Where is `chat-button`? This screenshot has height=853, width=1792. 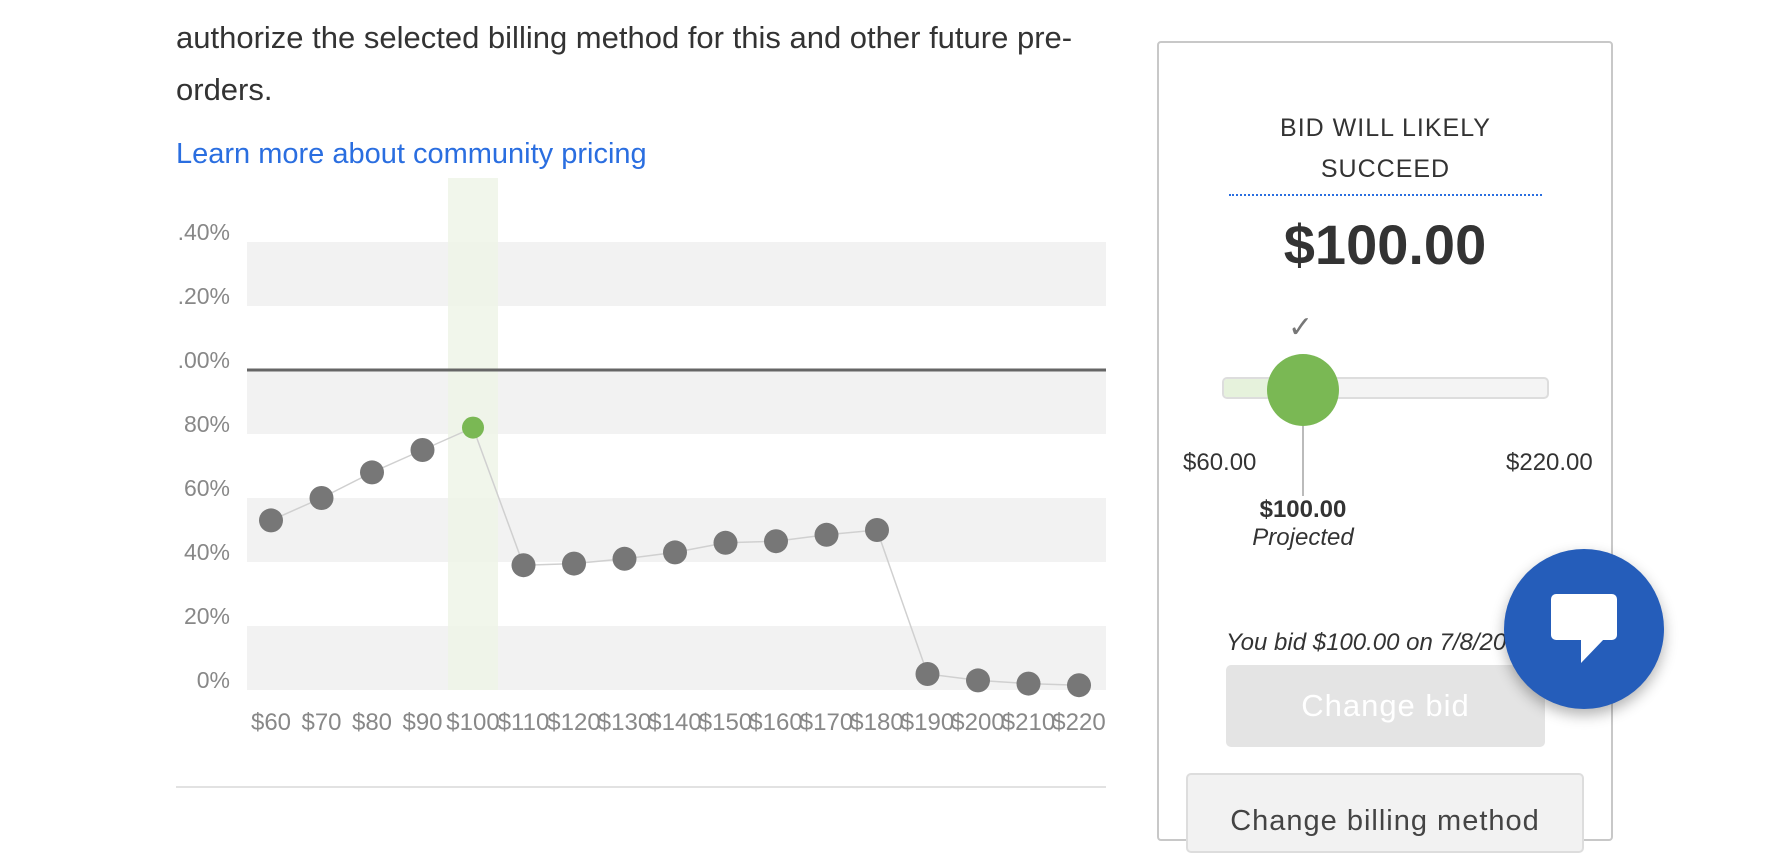
chat-button is located at coordinates (1584, 629).